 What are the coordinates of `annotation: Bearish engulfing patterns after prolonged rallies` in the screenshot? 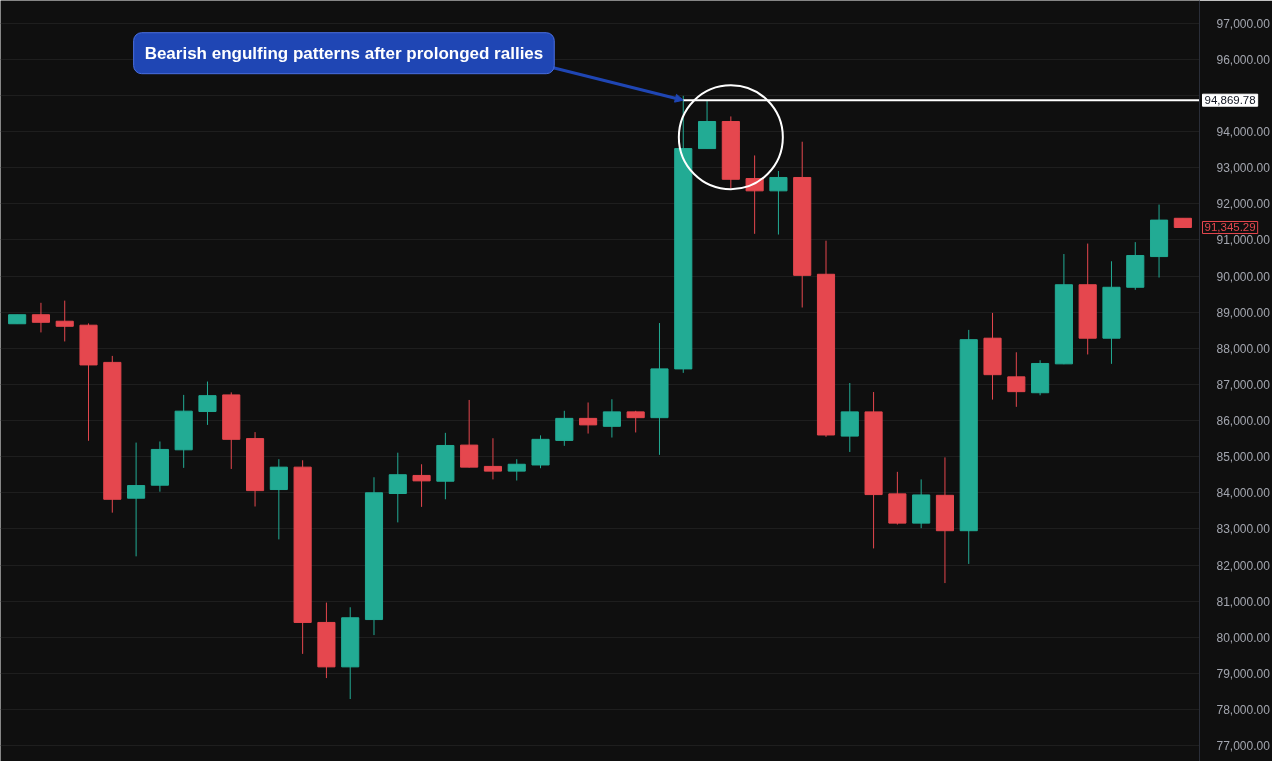 It's located at (344, 53).